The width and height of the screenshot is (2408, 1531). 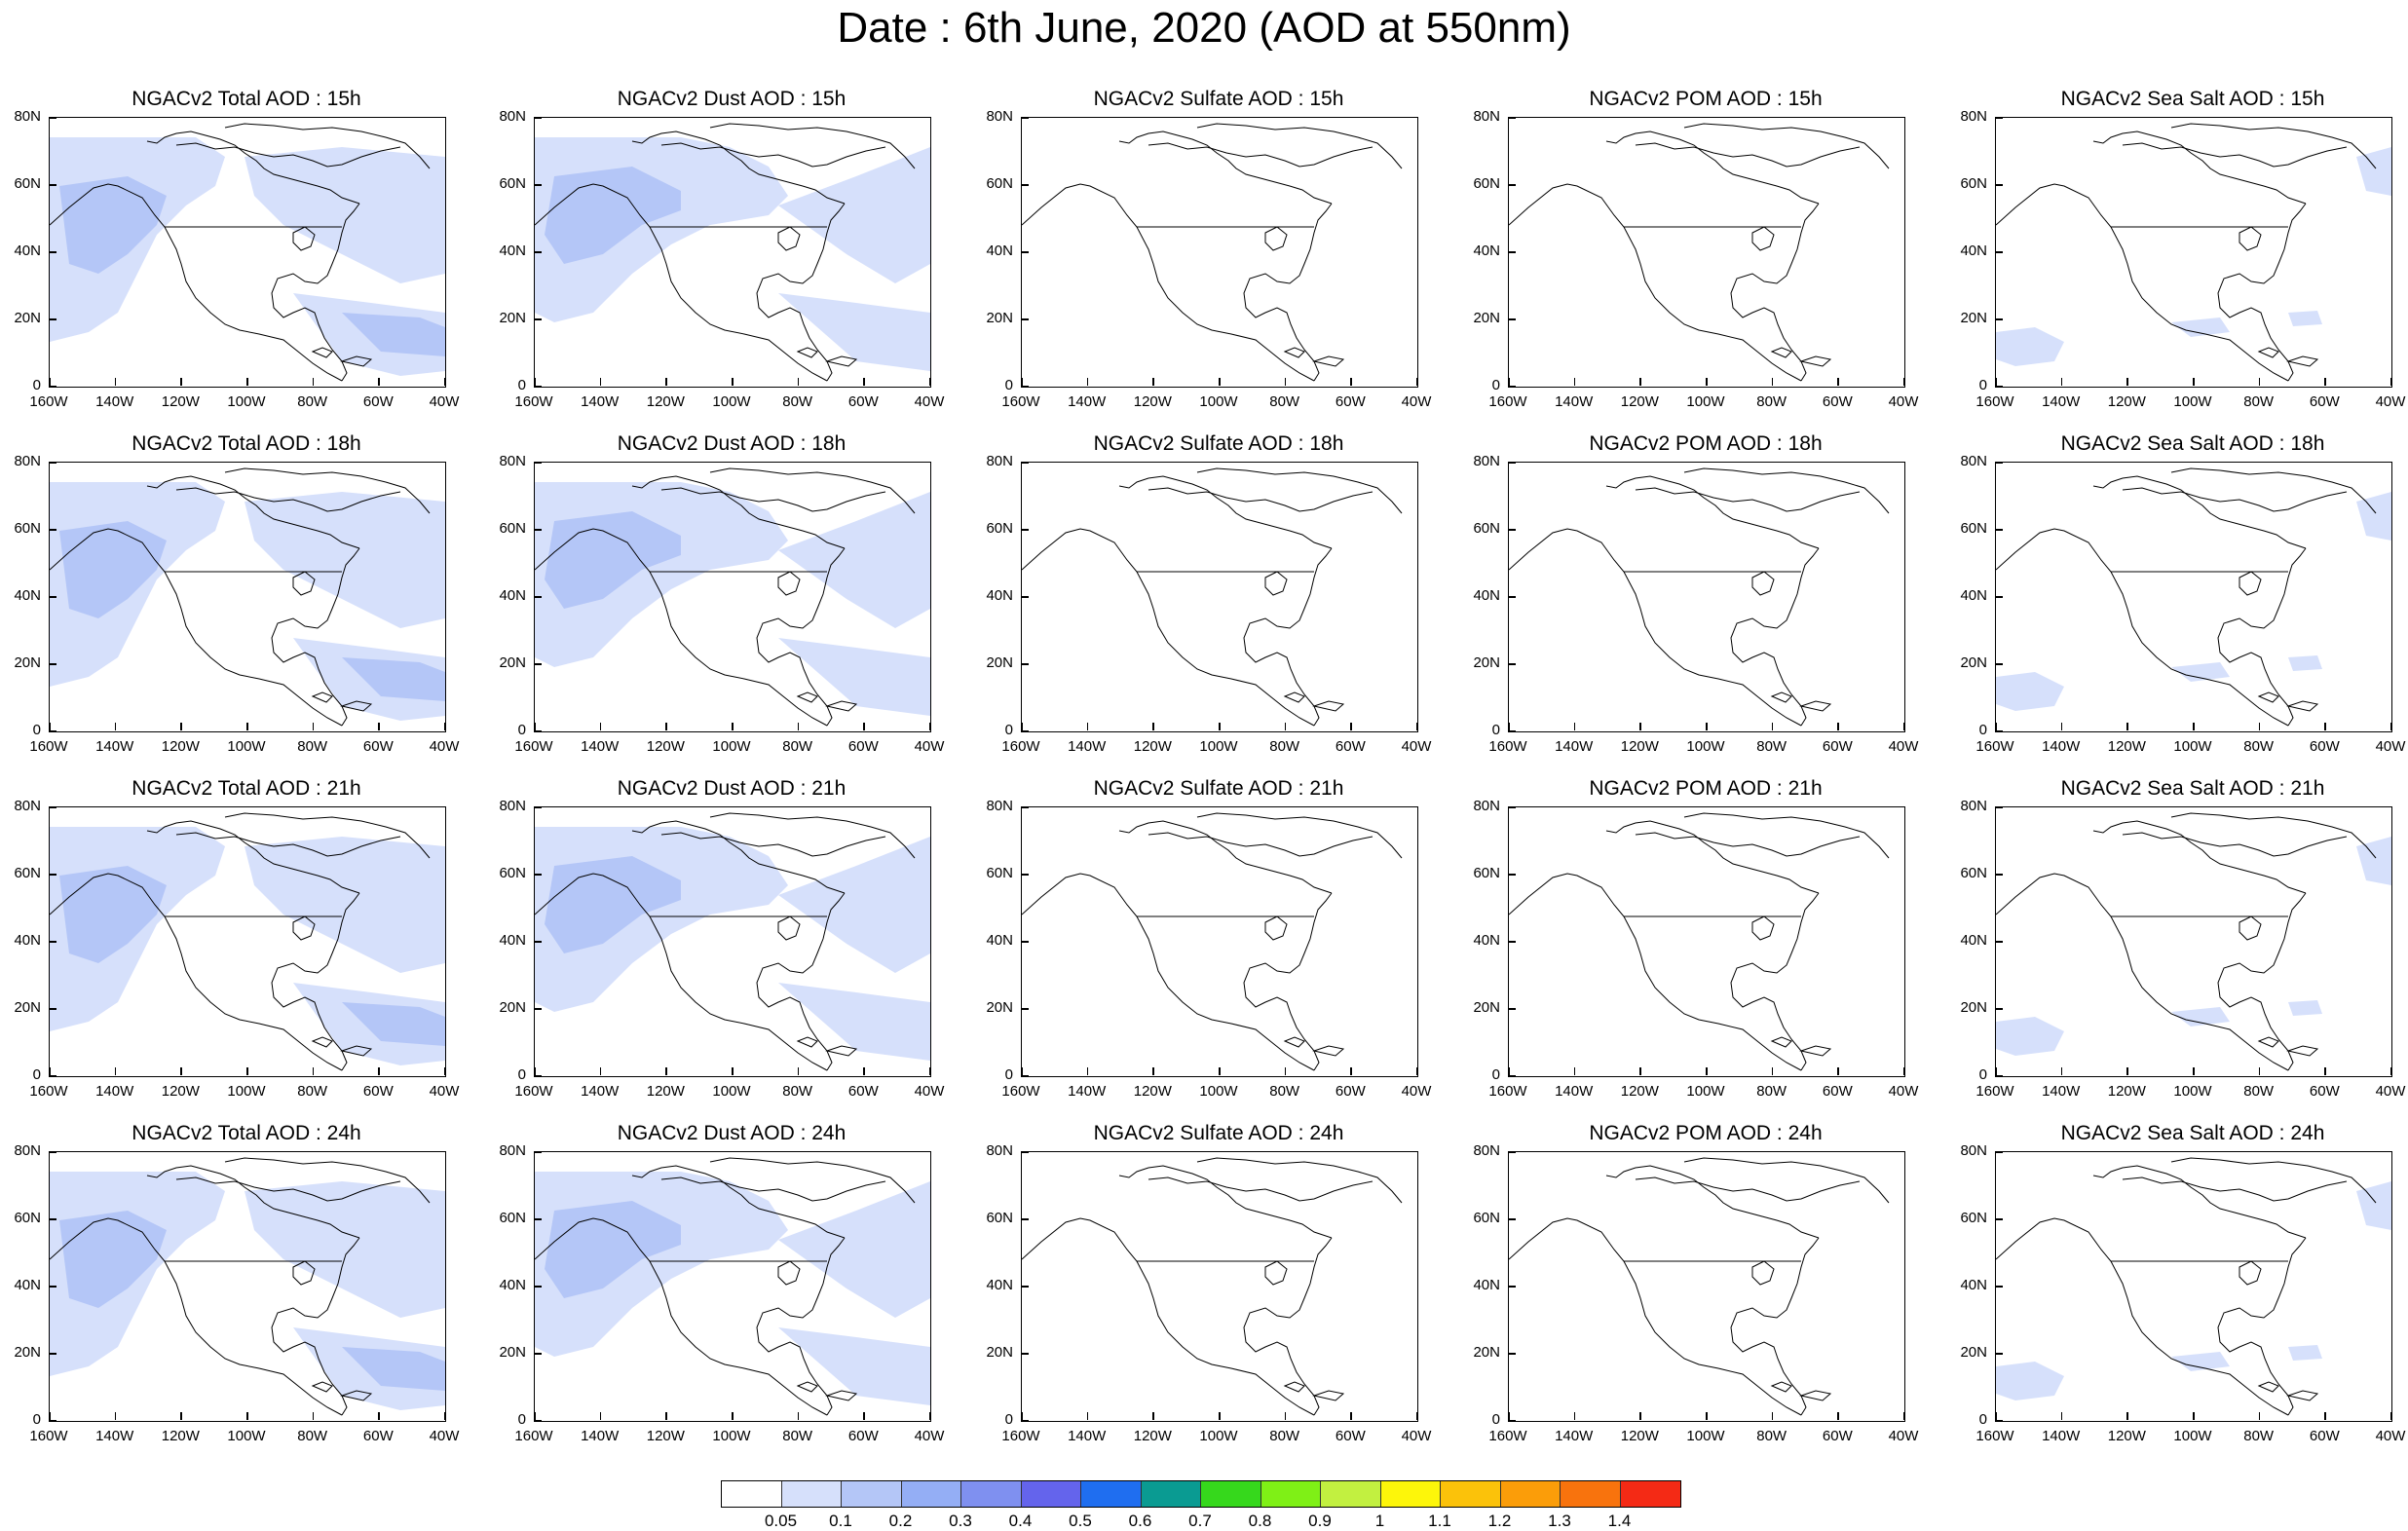 I want to click on latitude-tick-label: 60N, so click(x=27, y=1218).